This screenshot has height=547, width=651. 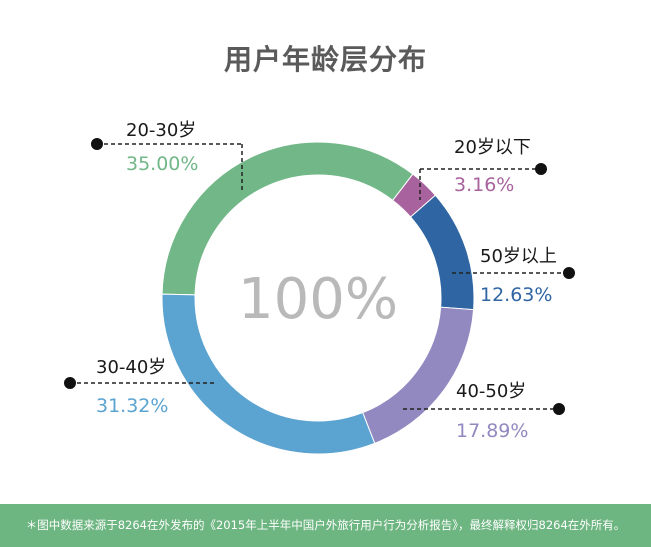 What do you see at coordinates (518, 256) in the screenshot?
I see `label-over-50: 50岁以上` at bounding box center [518, 256].